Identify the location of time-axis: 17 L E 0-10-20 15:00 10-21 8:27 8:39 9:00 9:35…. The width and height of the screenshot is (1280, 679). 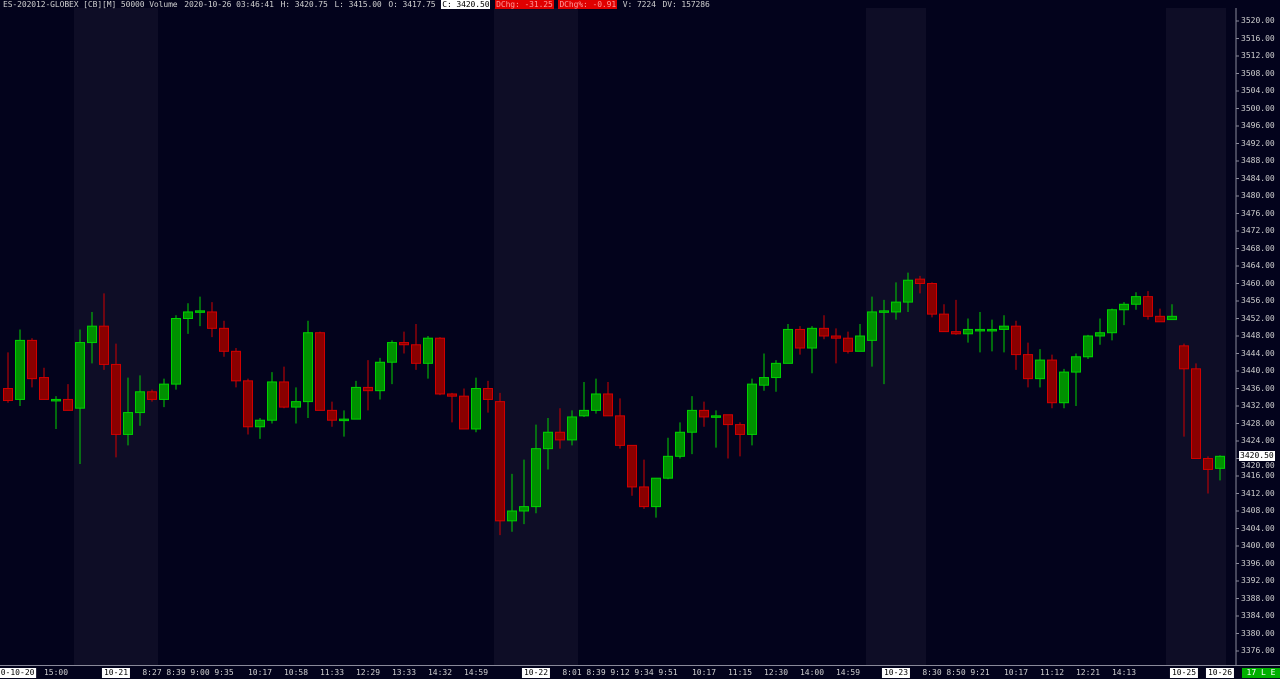
(640, 672).